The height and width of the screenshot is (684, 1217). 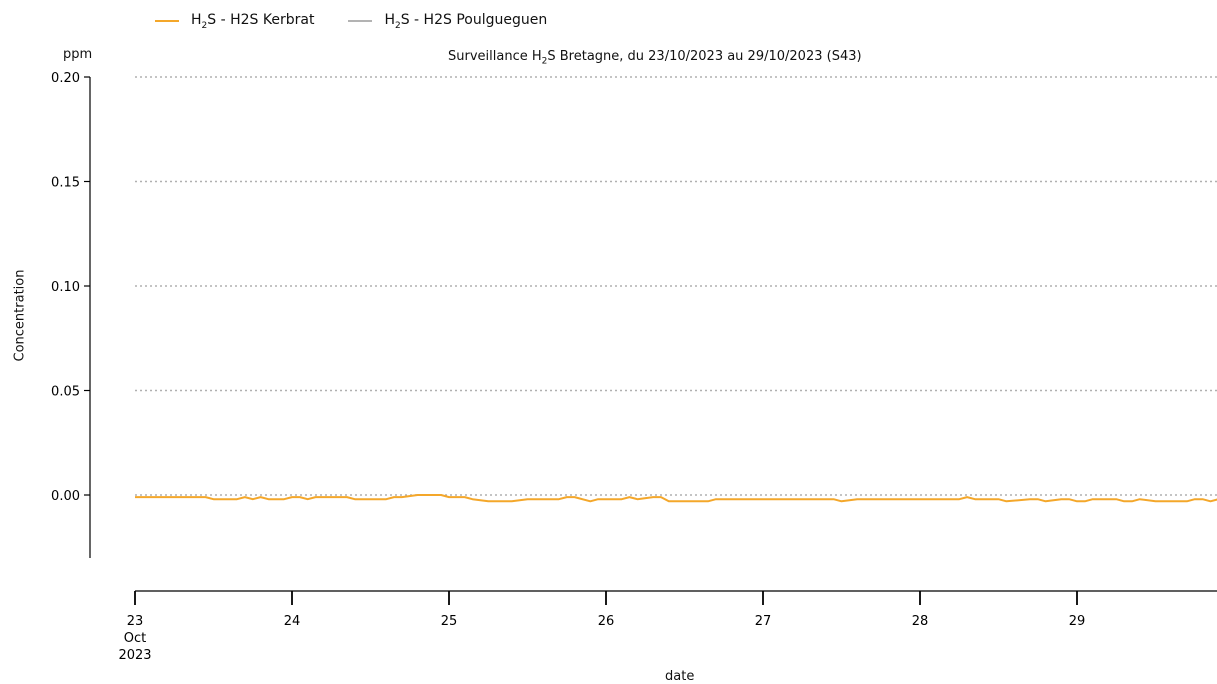 What do you see at coordinates (606, 621) in the screenshot?
I see `x-tick-label: 26` at bounding box center [606, 621].